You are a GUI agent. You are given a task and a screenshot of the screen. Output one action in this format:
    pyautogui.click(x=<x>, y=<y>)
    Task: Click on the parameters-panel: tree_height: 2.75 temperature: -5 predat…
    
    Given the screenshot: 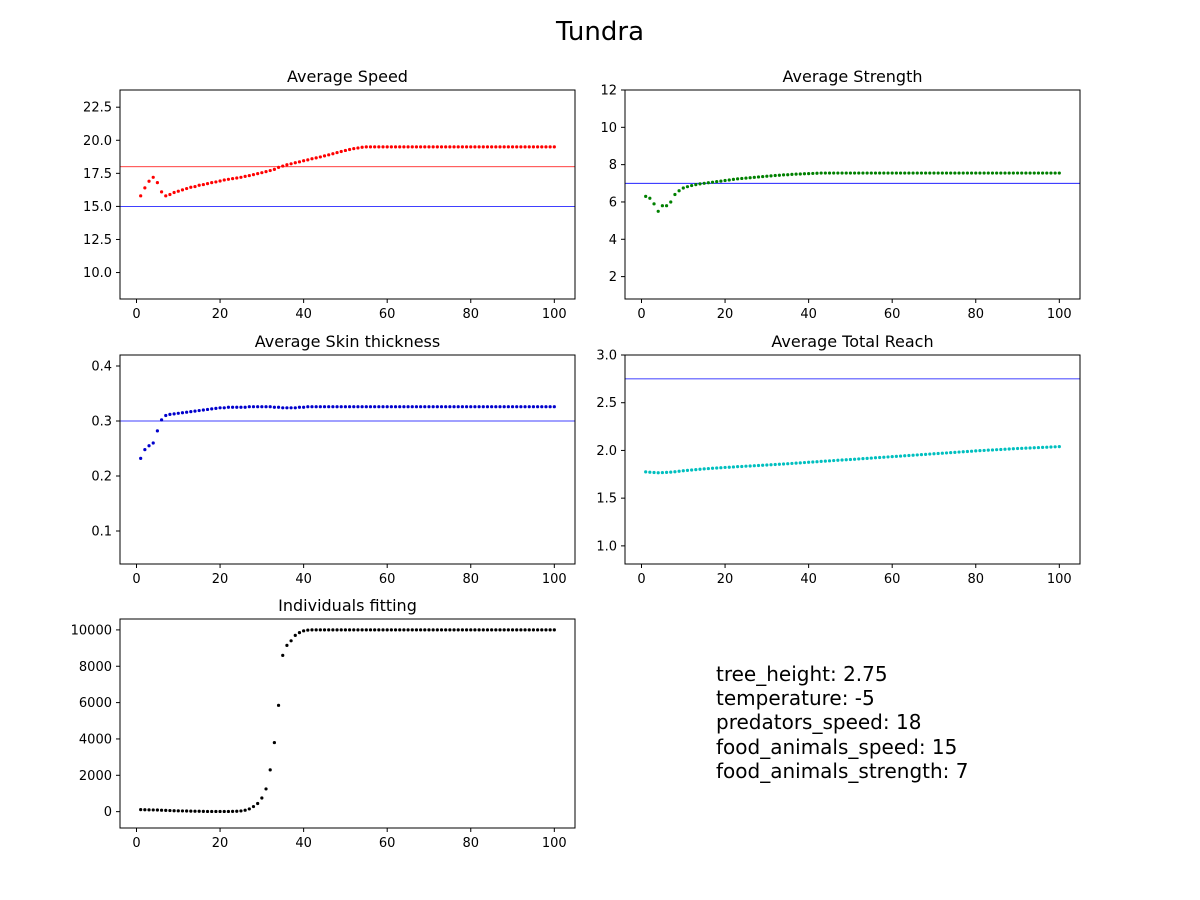 What is the action you would take?
    pyautogui.click(x=842, y=722)
    